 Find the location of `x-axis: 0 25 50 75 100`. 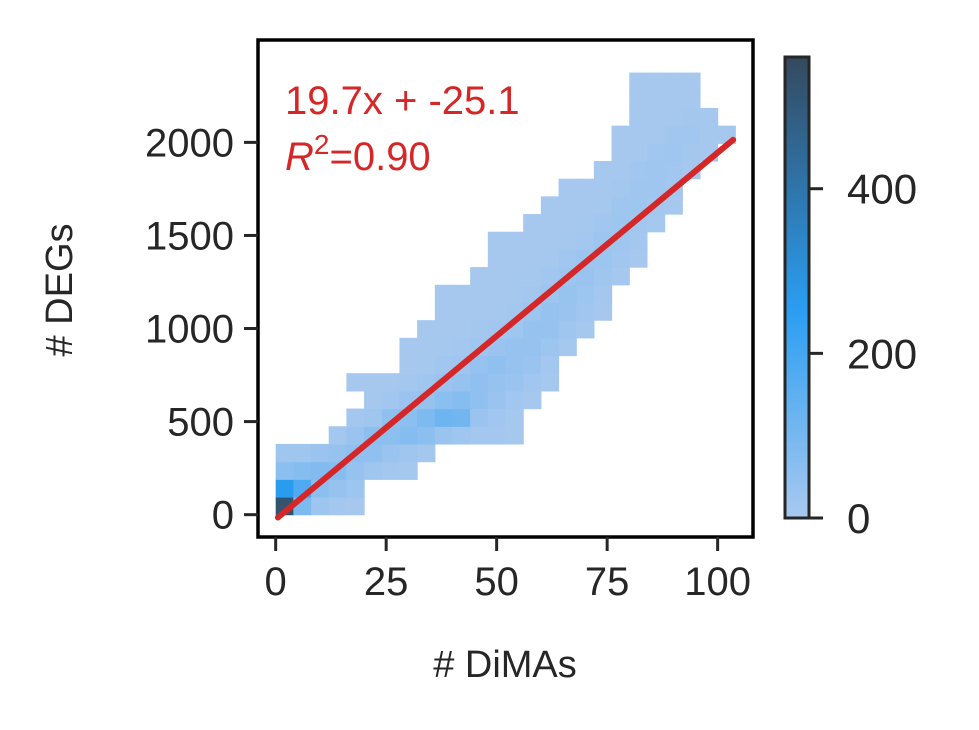

x-axis: 0 25 50 75 100 is located at coordinates (508, 570).